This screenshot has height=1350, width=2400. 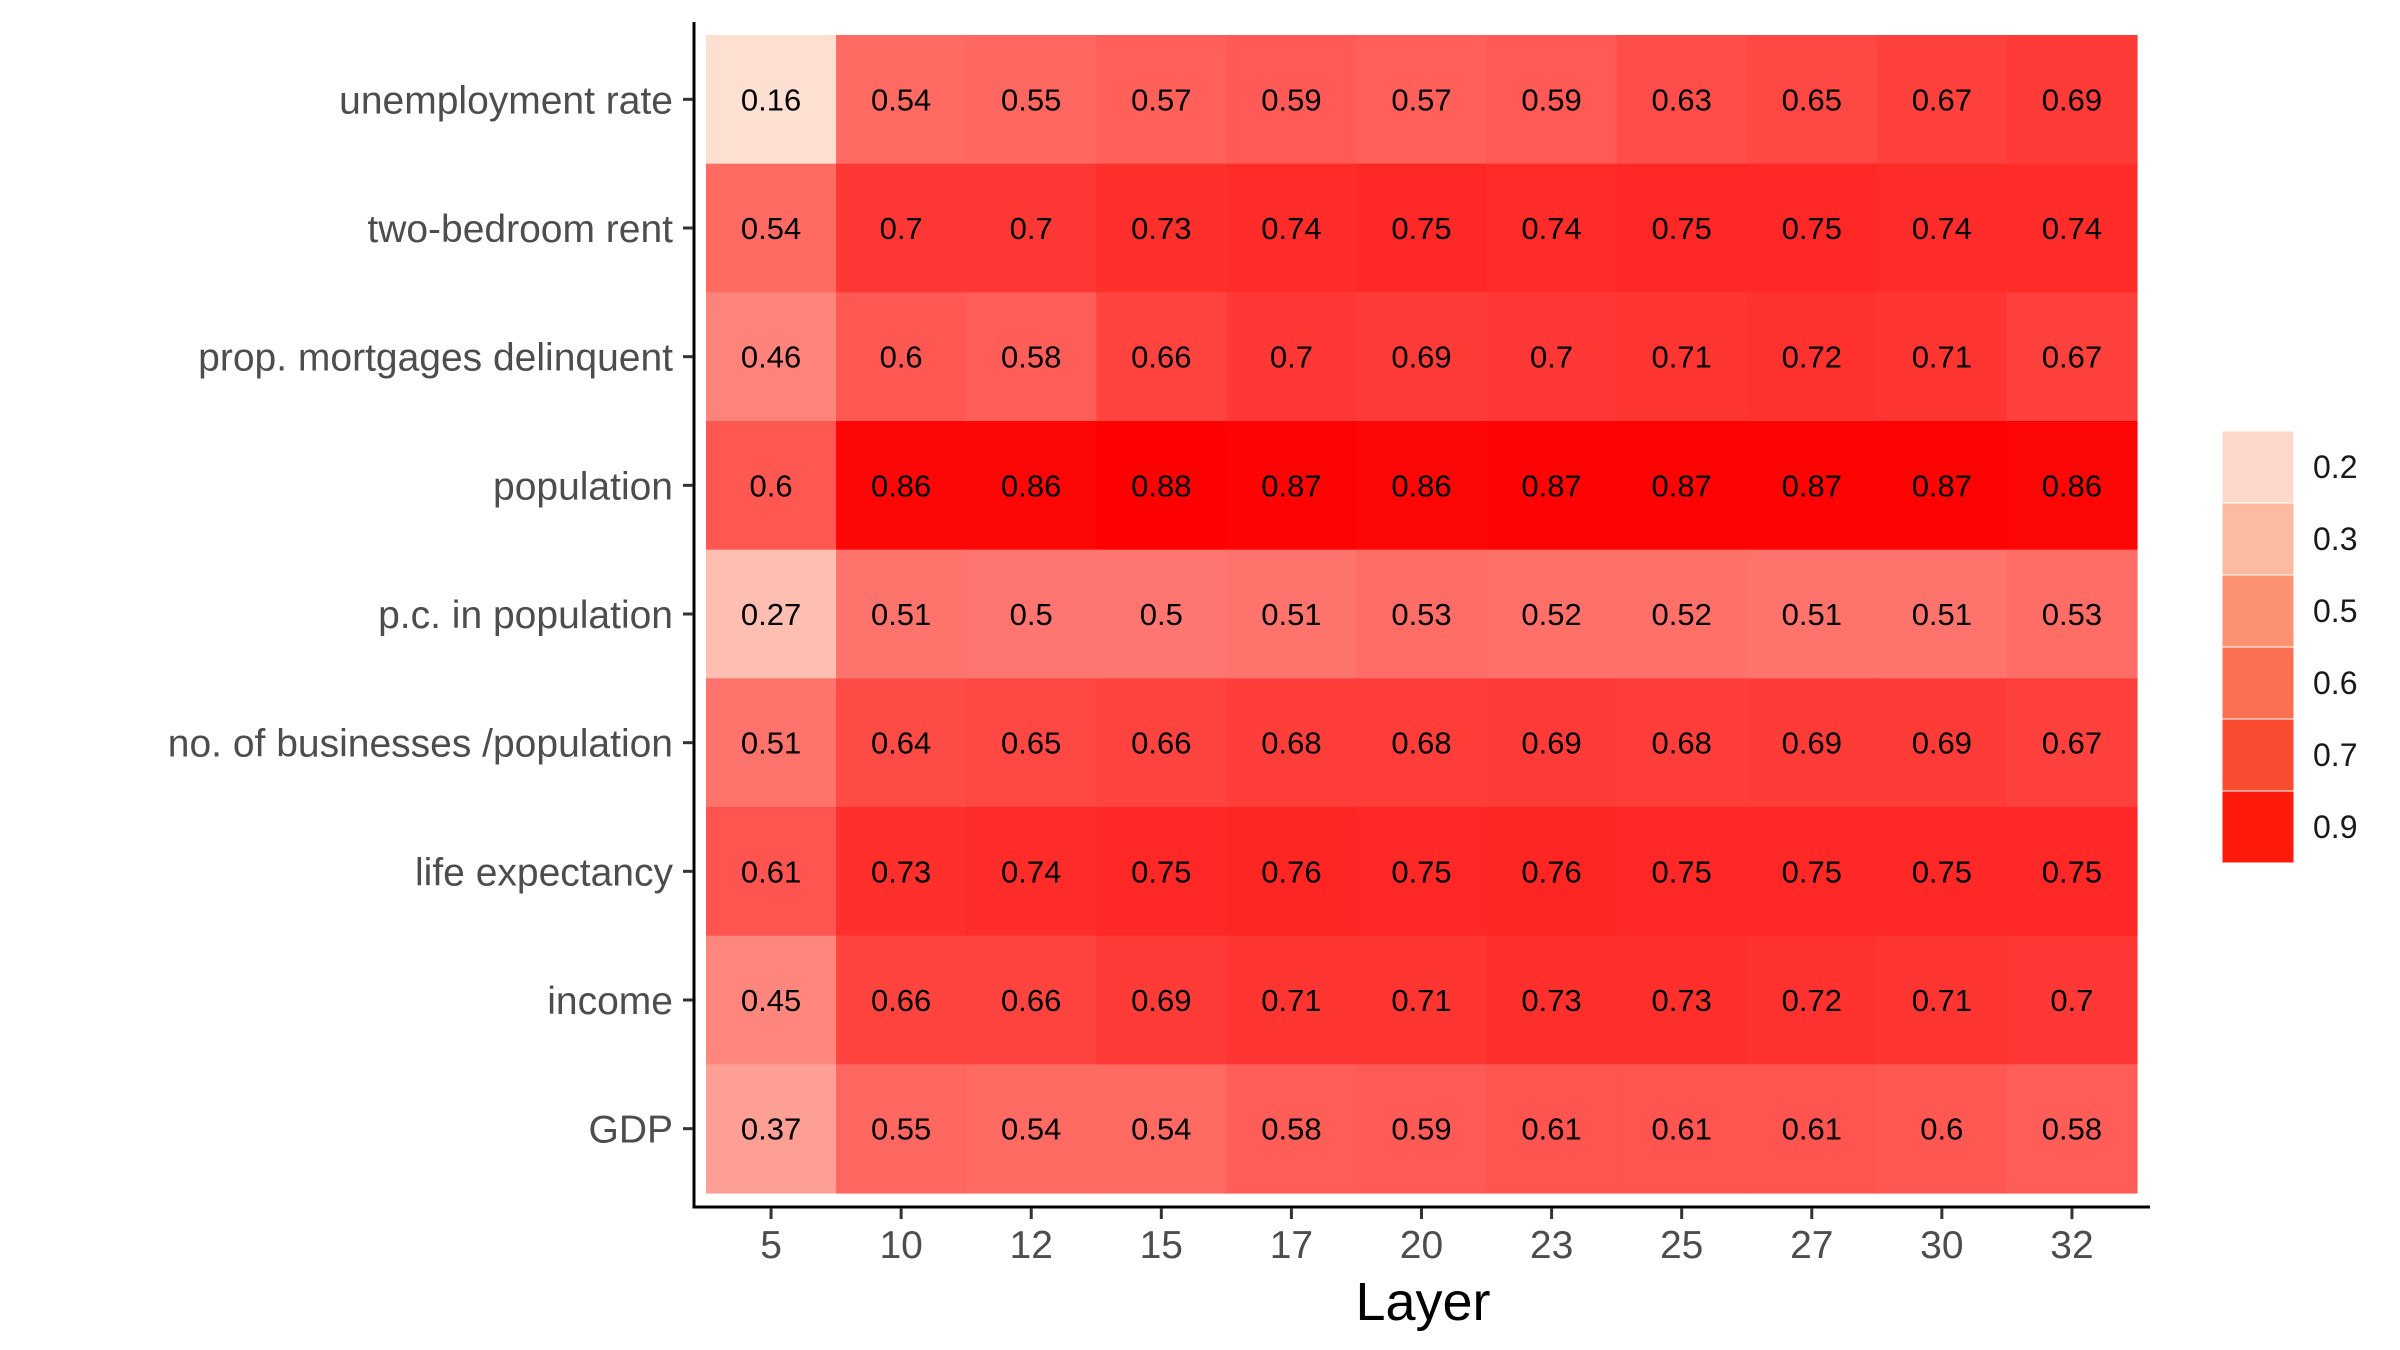 What do you see at coordinates (1031, 743) in the screenshot?
I see `heatmap-cell-label: 0.65` at bounding box center [1031, 743].